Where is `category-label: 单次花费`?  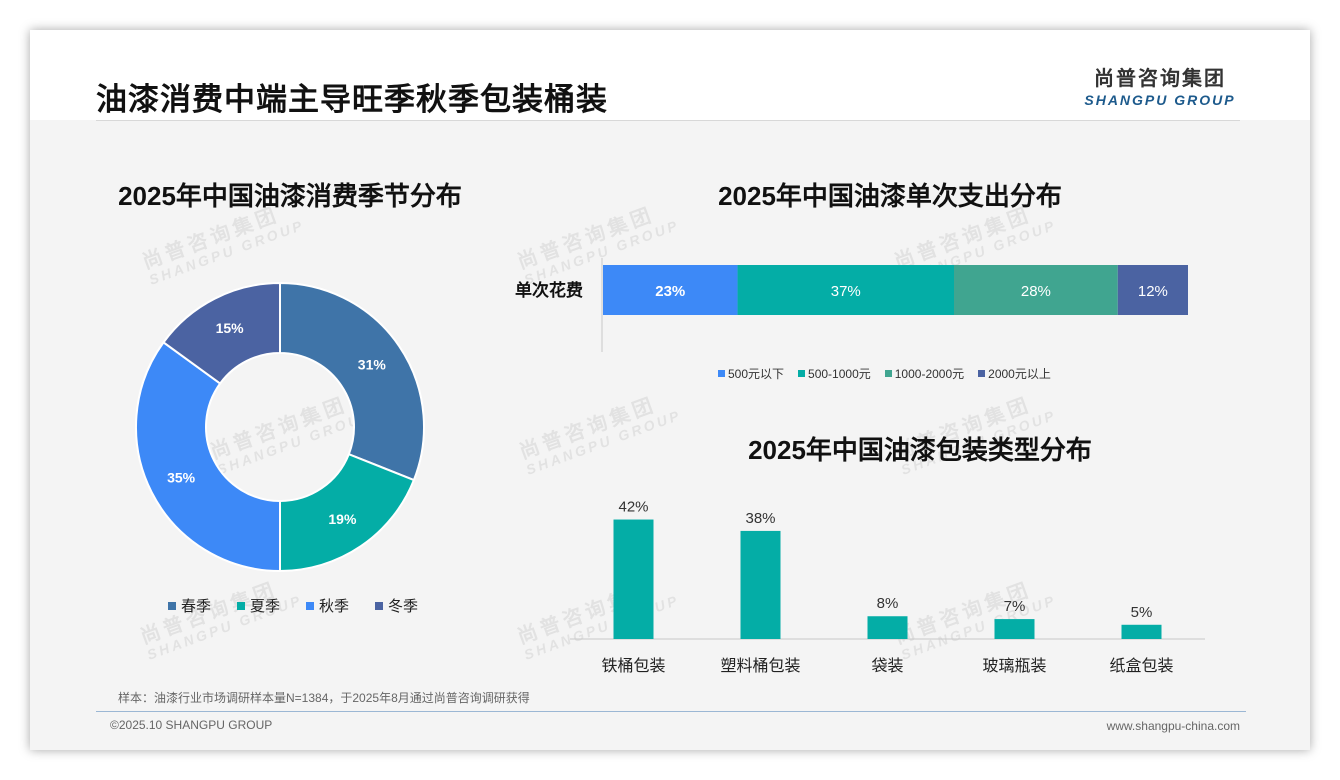
category-label: 单次花费 is located at coordinates (549, 290).